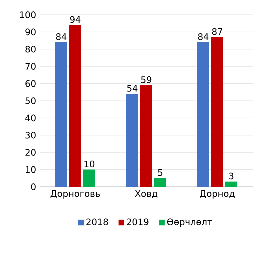 This screenshot has height=263, width=266. What do you see at coordinates (31, 135) in the screenshot?
I see `y-tick-label: 30` at bounding box center [31, 135].